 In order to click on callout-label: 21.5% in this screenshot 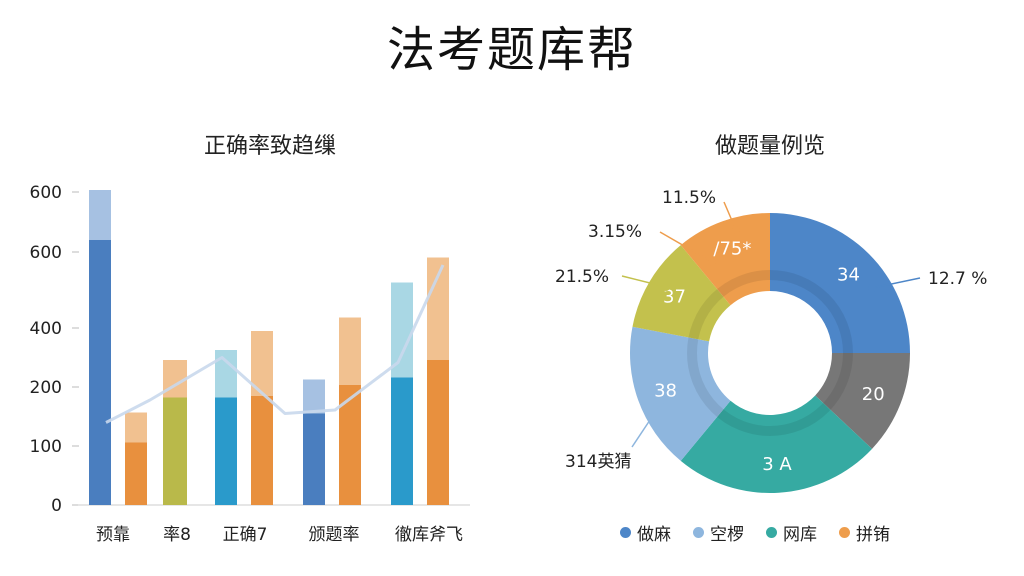, I will do `click(582, 277)`.